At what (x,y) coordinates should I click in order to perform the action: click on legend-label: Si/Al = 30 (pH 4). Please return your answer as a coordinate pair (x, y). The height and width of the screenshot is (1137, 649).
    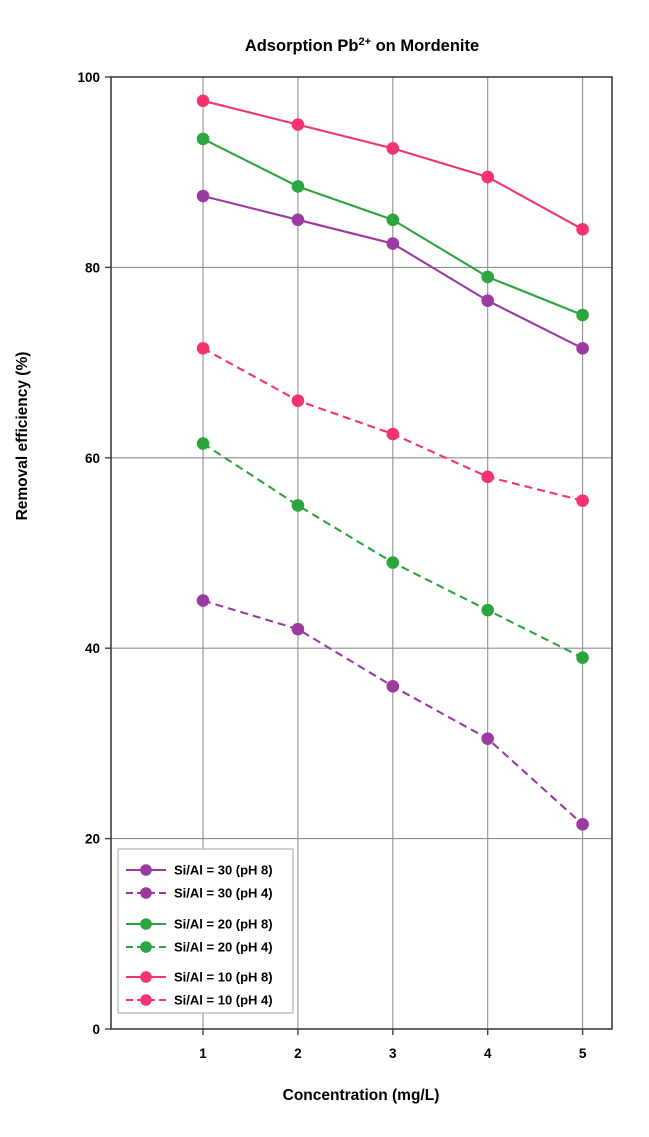
    Looking at the image, I should click on (223, 893).